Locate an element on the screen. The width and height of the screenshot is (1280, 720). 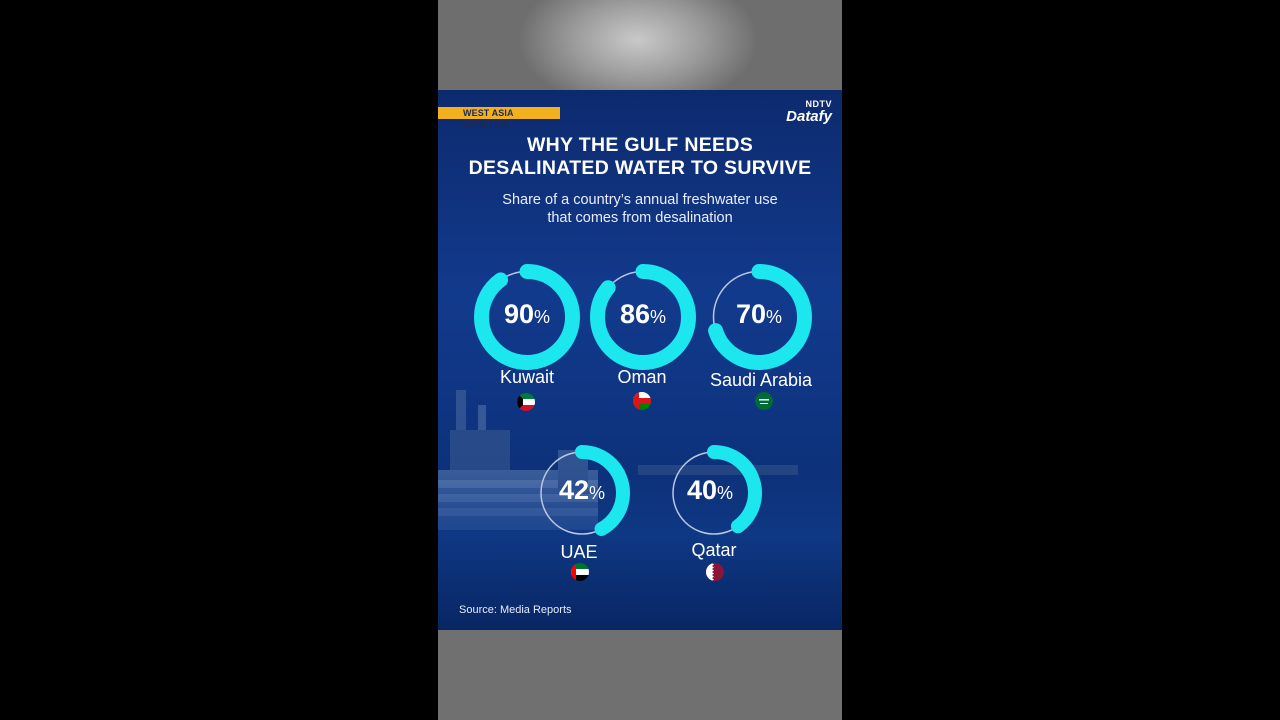
donut-kuwait-number: 90 is located at coordinates (519, 314).